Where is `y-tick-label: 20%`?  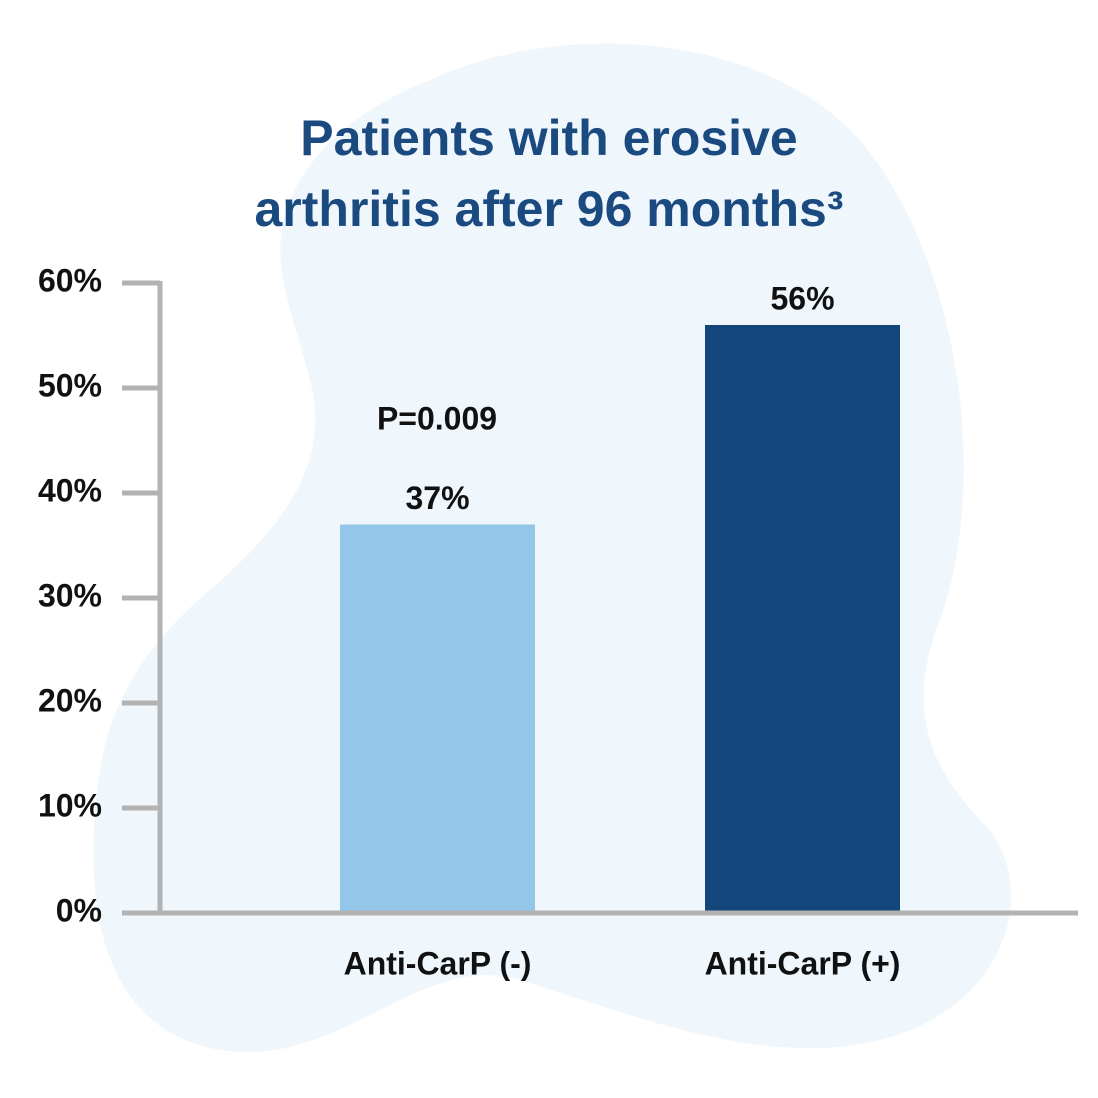 y-tick-label: 20% is located at coordinates (70, 700).